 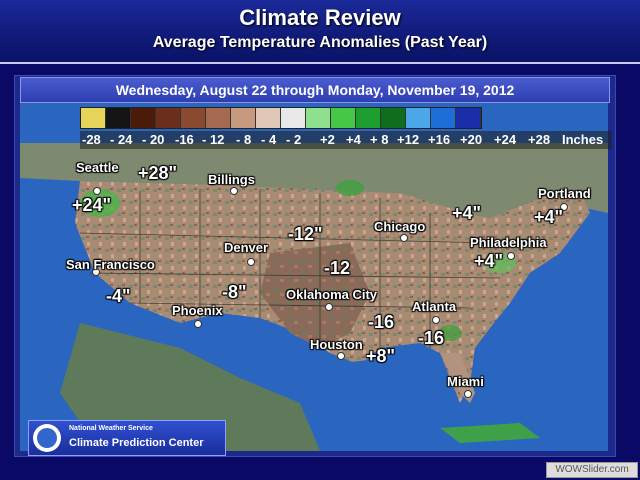 What do you see at coordinates (320, 17) in the screenshot?
I see `page-title: Climate Review` at bounding box center [320, 17].